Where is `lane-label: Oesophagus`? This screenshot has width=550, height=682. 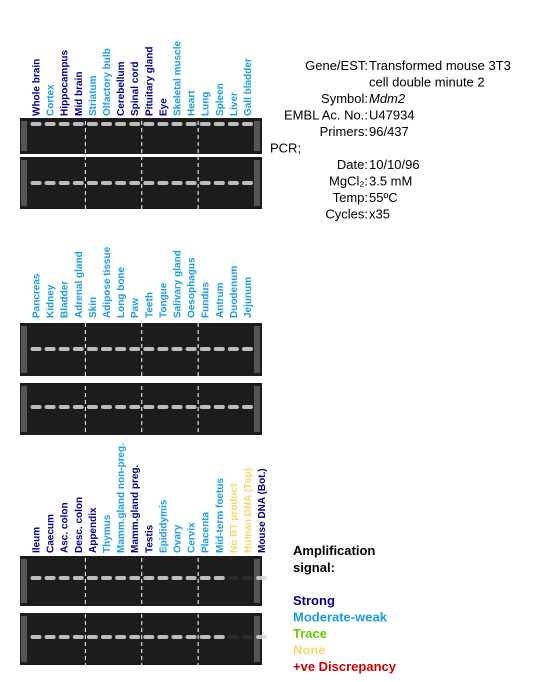
lane-label: Oesophagus is located at coordinates (192, 287).